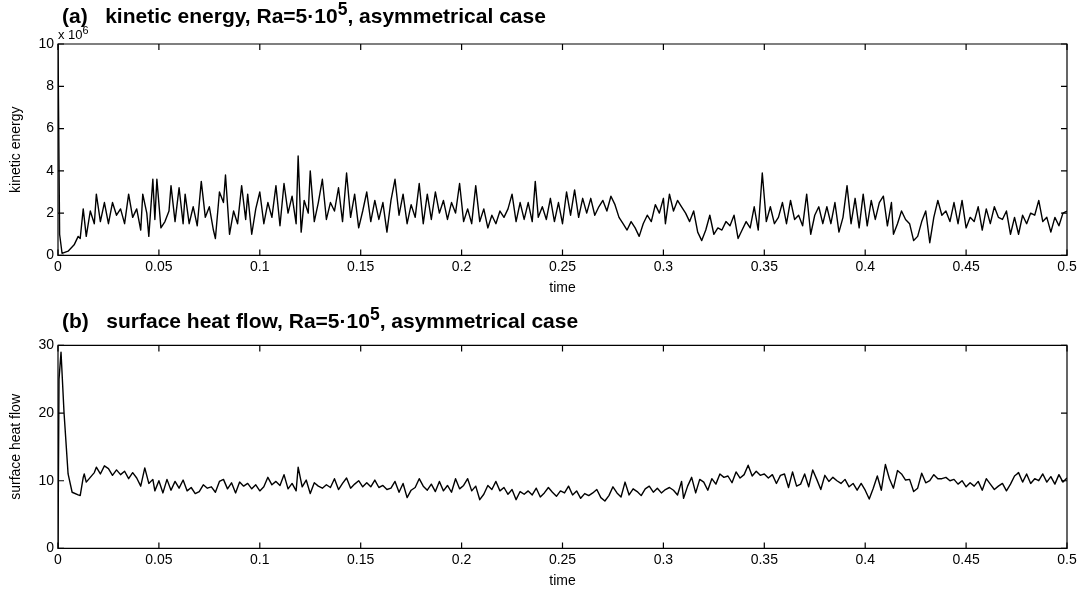  What do you see at coordinates (320, 318) in the screenshot?
I see `chart-title: (b) surface heat flow, Ra=5·10$^{5}$, asymmetrical case` at bounding box center [320, 318].